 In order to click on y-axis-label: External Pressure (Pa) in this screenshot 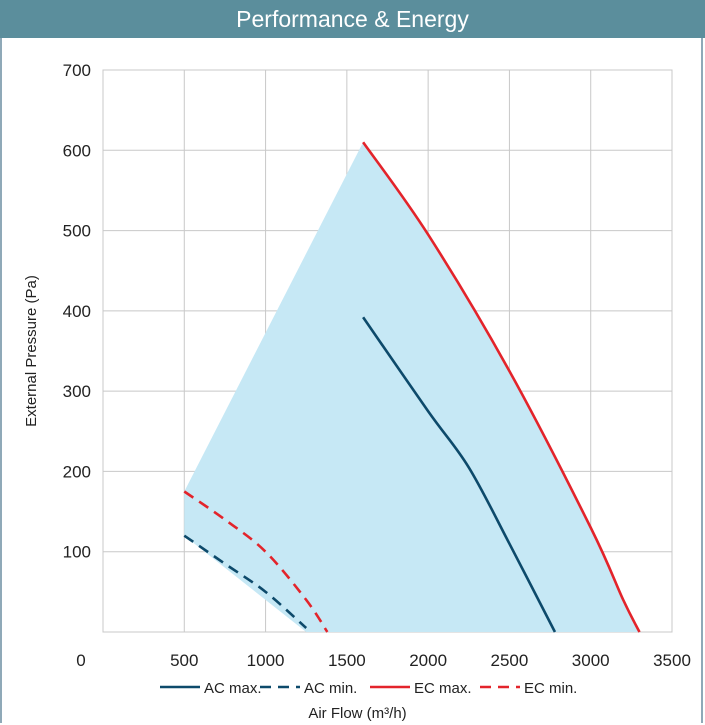, I will do `click(31, 351)`.